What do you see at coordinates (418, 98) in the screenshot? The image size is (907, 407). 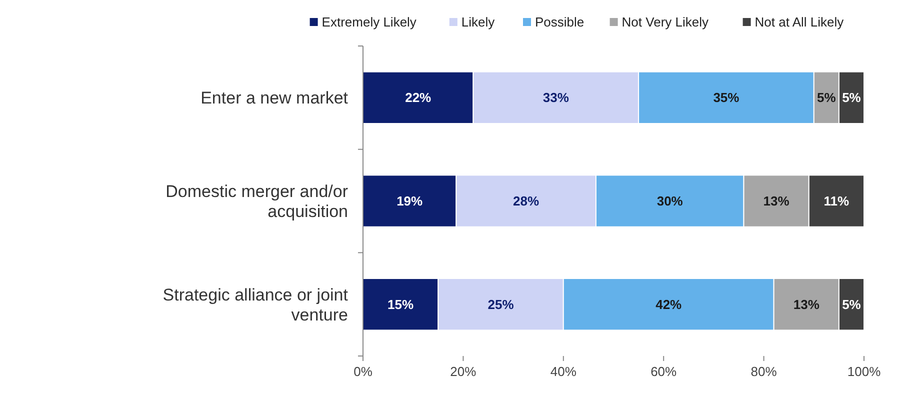 I see `data-label: 22%` at bounding box center [418, 98].